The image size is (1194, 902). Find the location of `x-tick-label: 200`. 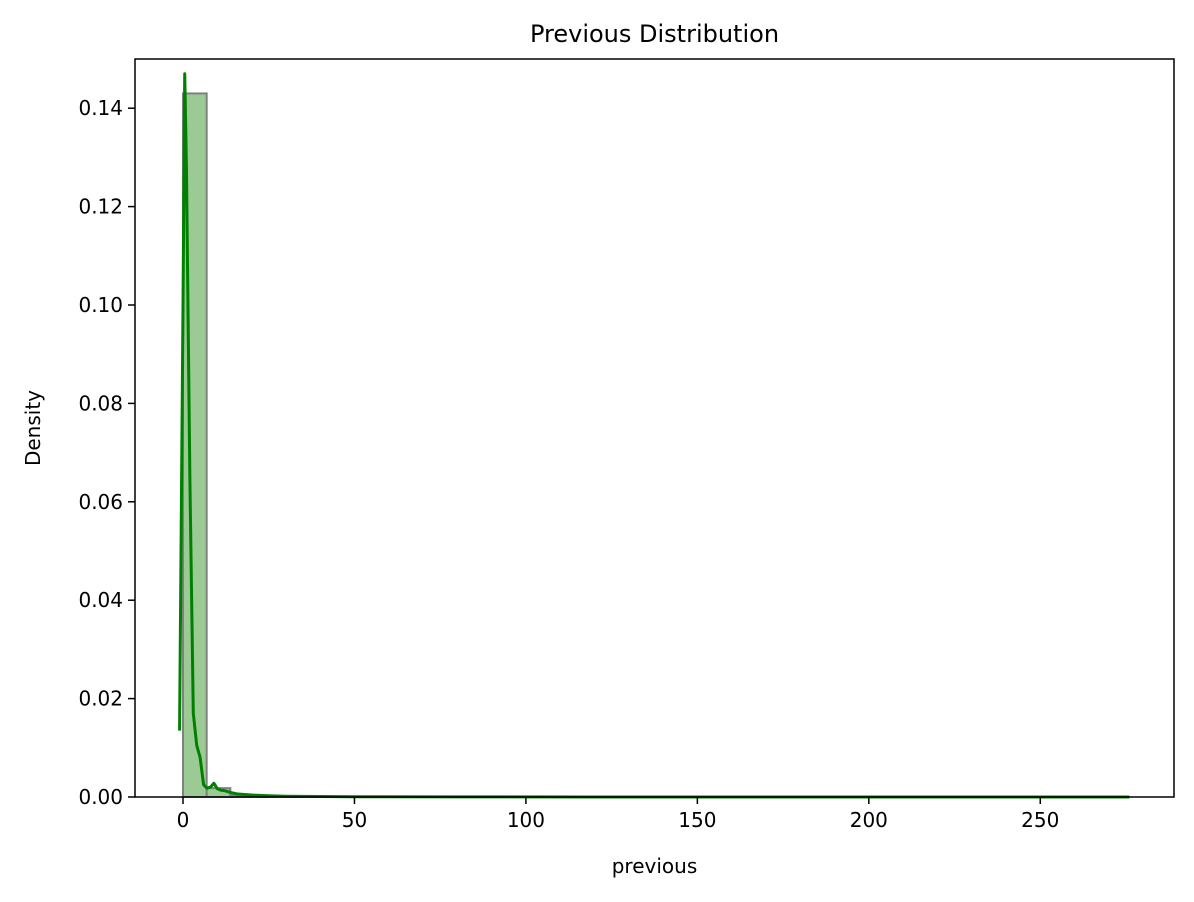

x-tick-label: 200 is located at coordinates (869, 820).